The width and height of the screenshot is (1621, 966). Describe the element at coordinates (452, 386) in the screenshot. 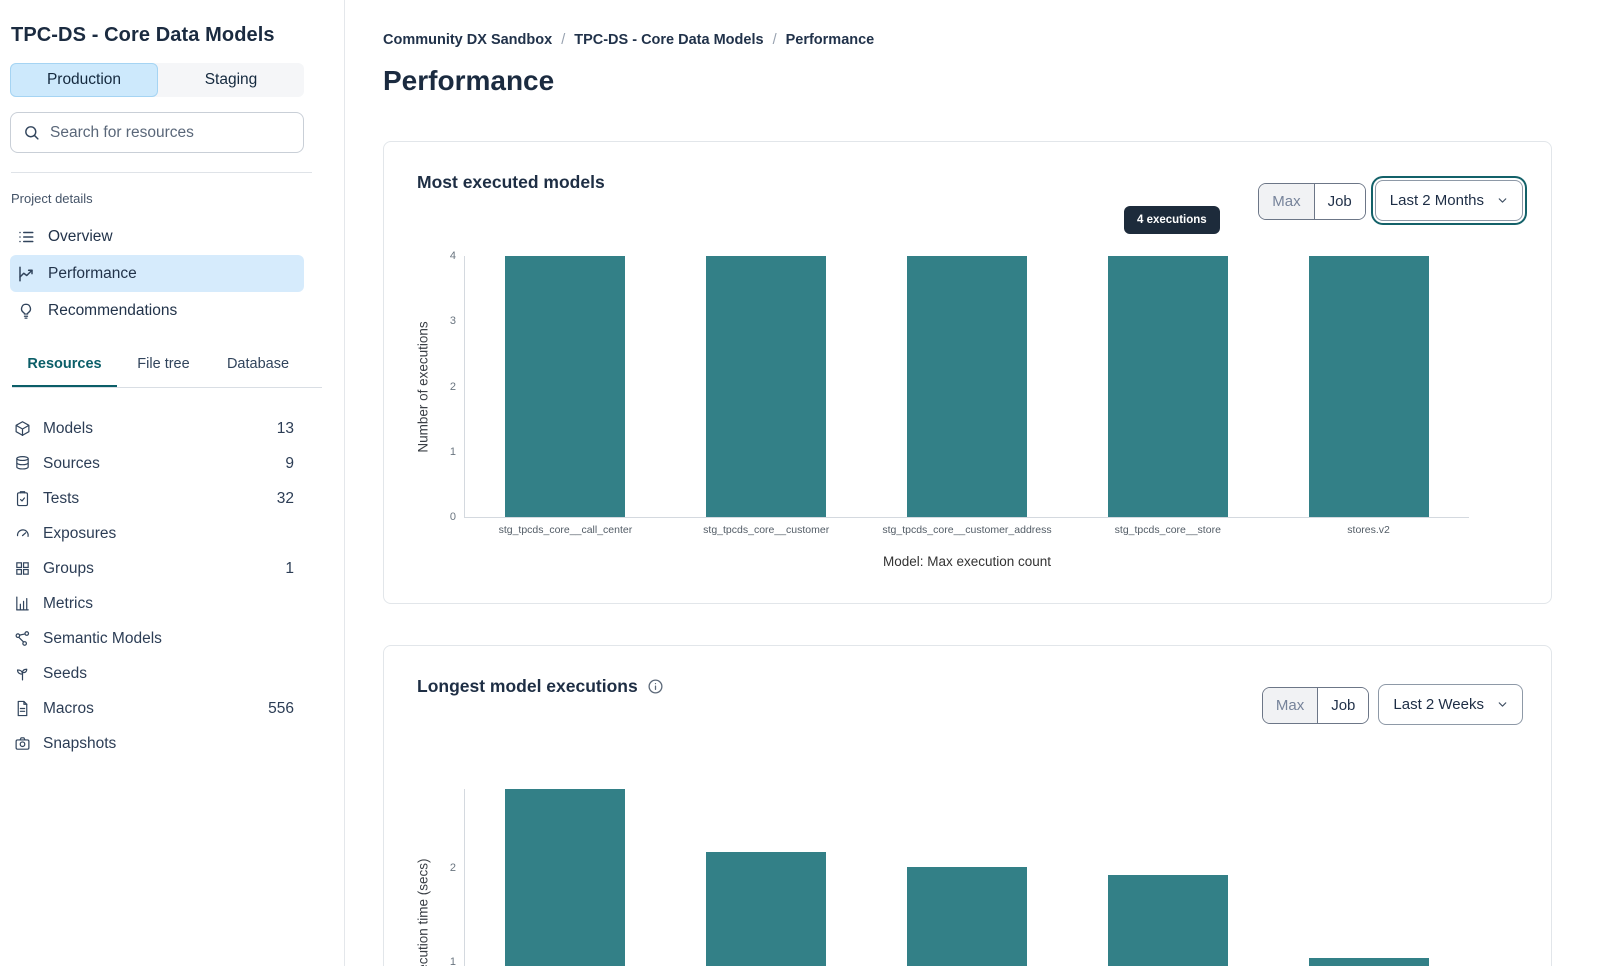

I see `y-tick-label: 2` at that location.